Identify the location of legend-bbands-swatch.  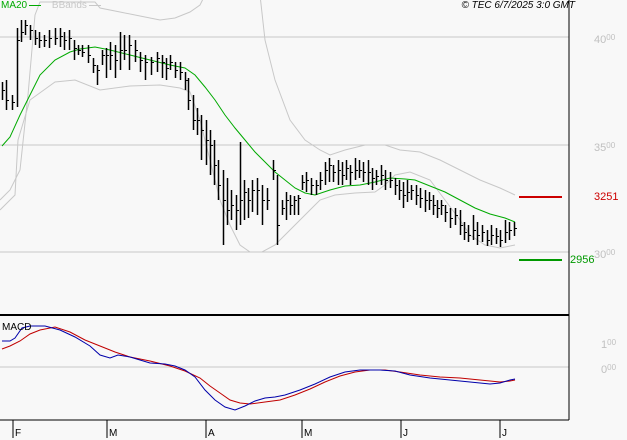
(94, 5).